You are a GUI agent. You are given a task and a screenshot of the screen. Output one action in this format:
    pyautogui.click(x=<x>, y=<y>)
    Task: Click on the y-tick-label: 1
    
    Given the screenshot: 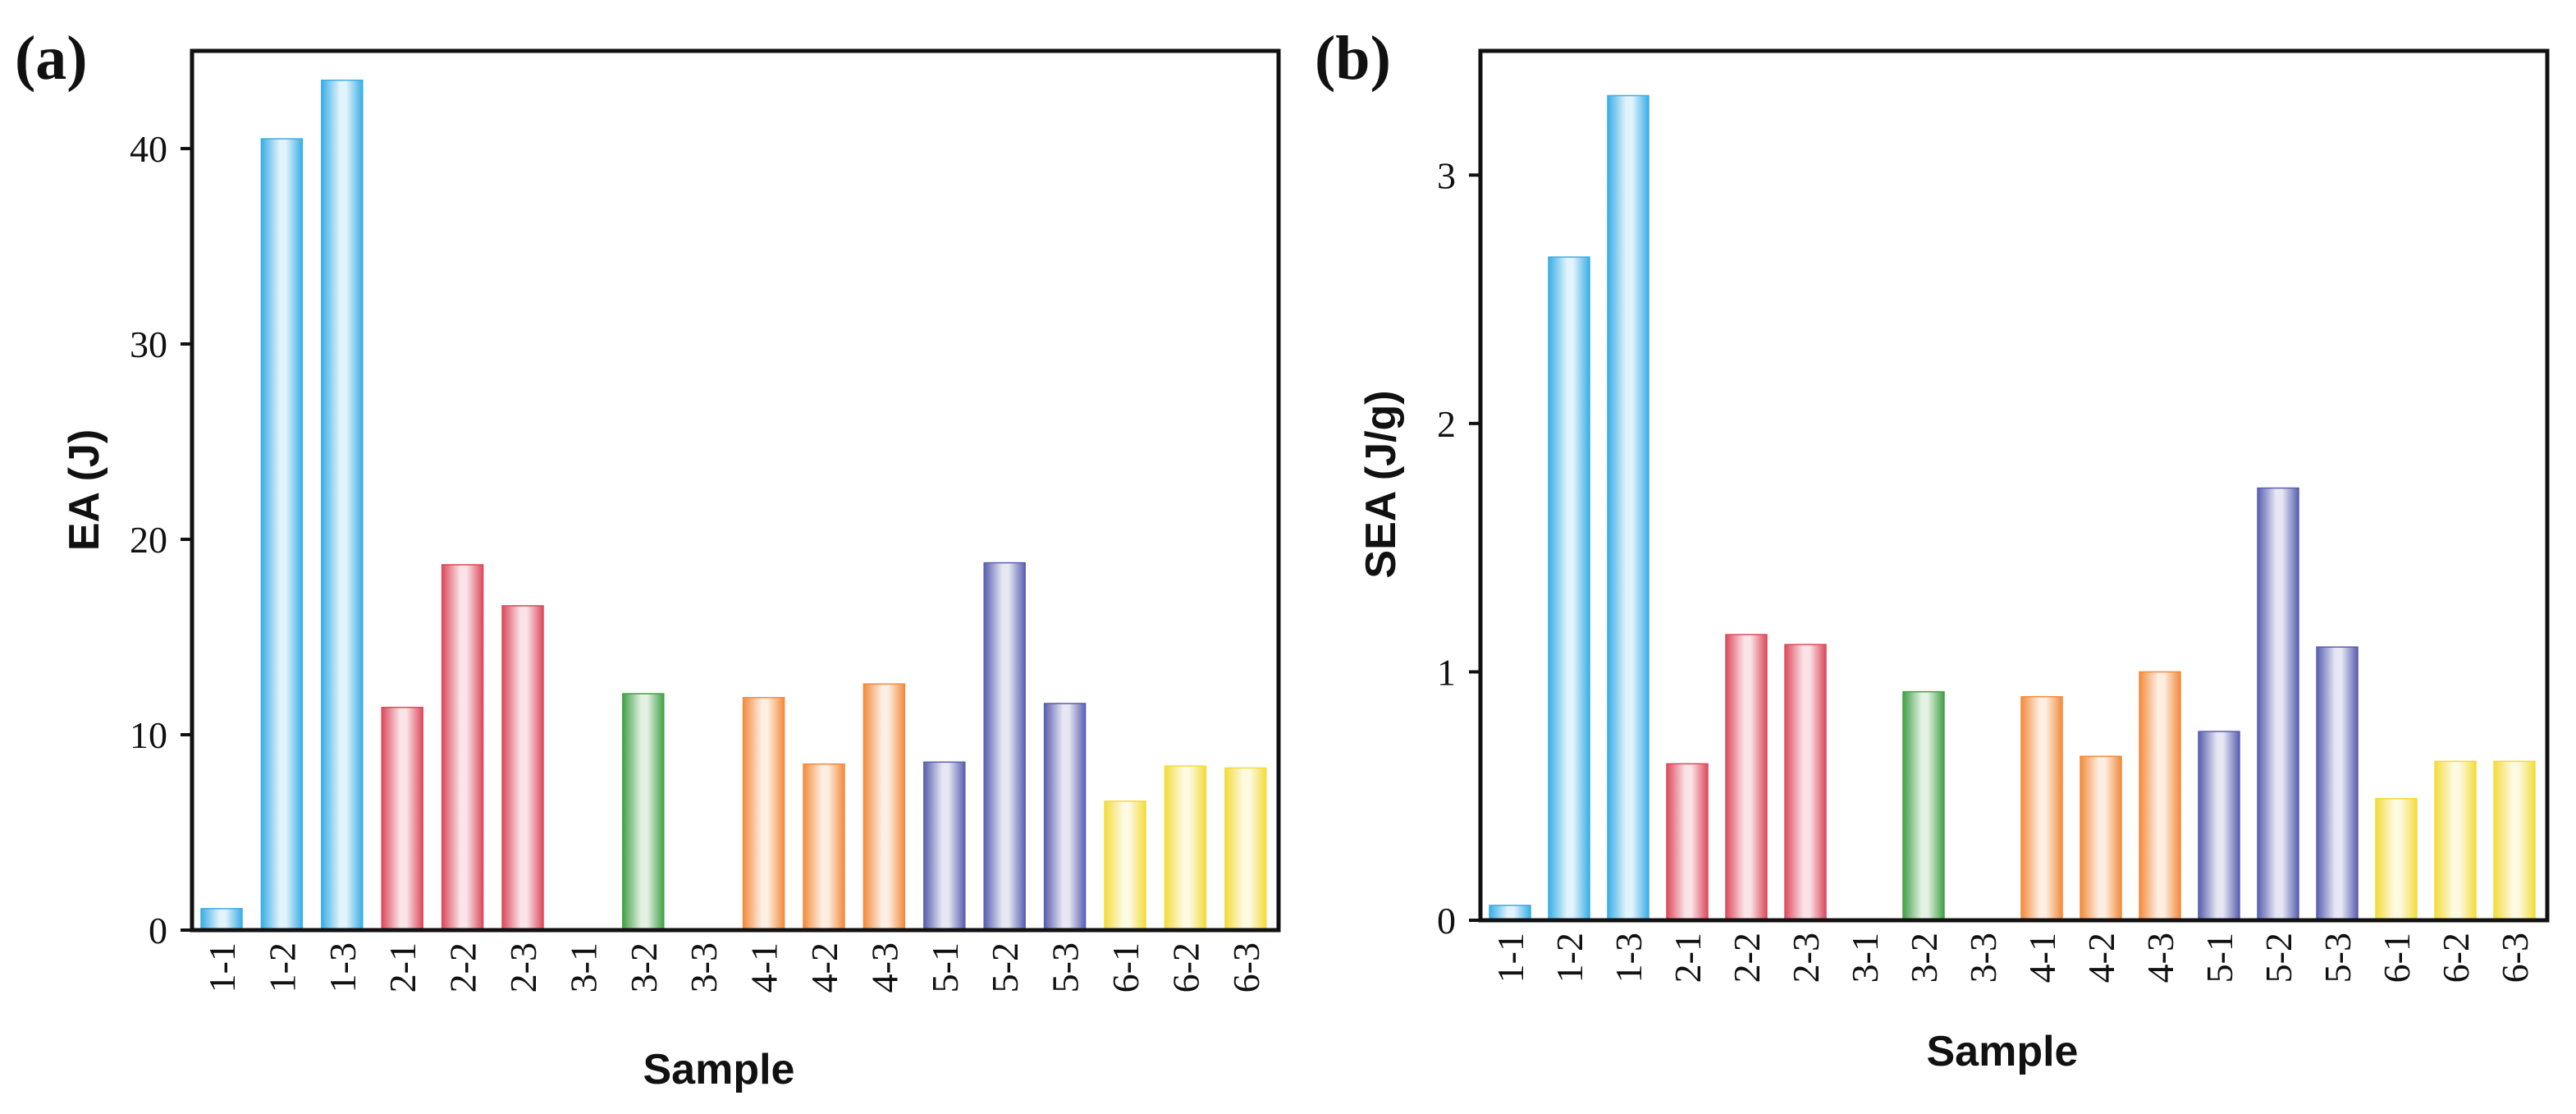 What is the action you would take?
    pyautogui.click(x=1446, y=672)
    